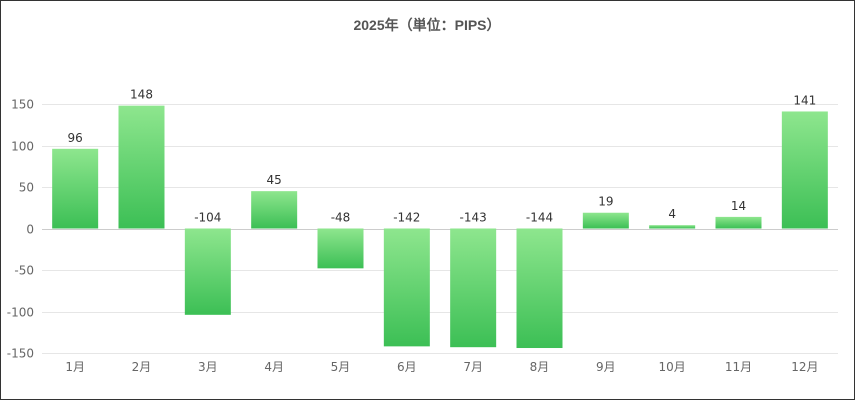 Image resolution: width=855 pixels, height=400 pixels. I want to click on data-label: 14, so click(738, 206).